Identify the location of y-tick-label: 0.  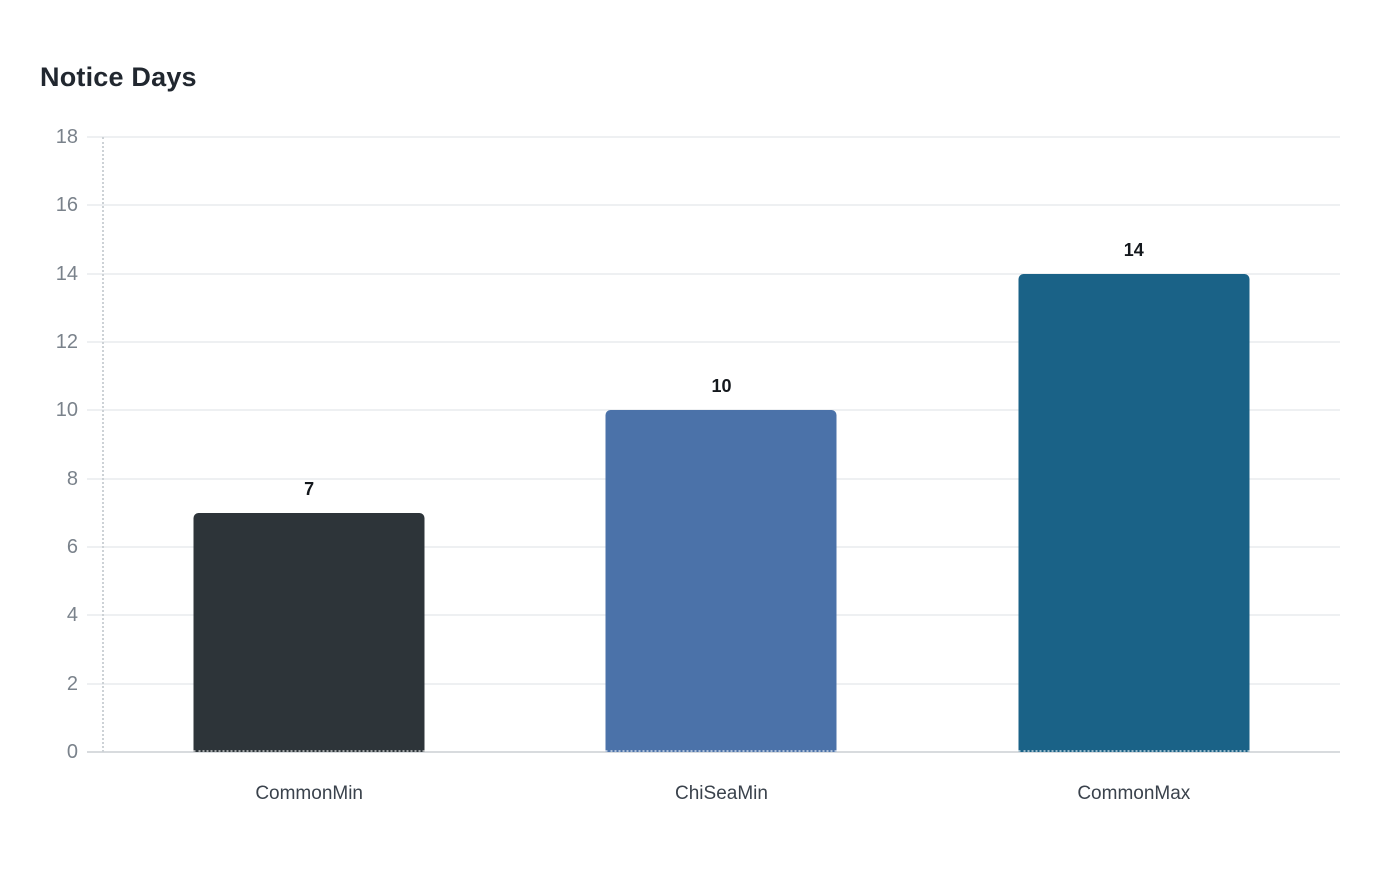
(72, 752).